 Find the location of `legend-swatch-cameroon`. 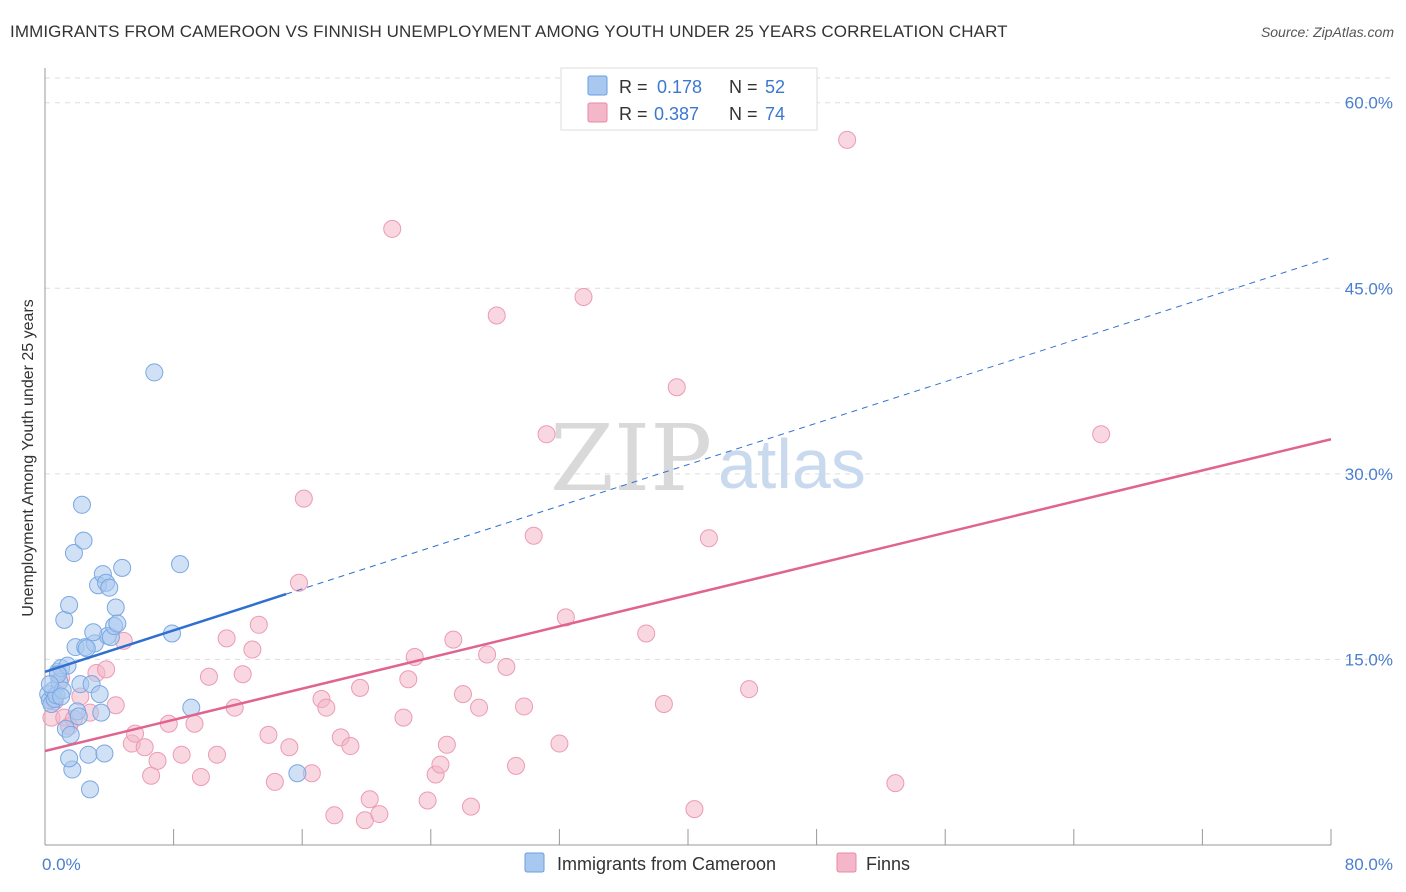

legend-swatch-cameroon is located at coordinates (597, 85).